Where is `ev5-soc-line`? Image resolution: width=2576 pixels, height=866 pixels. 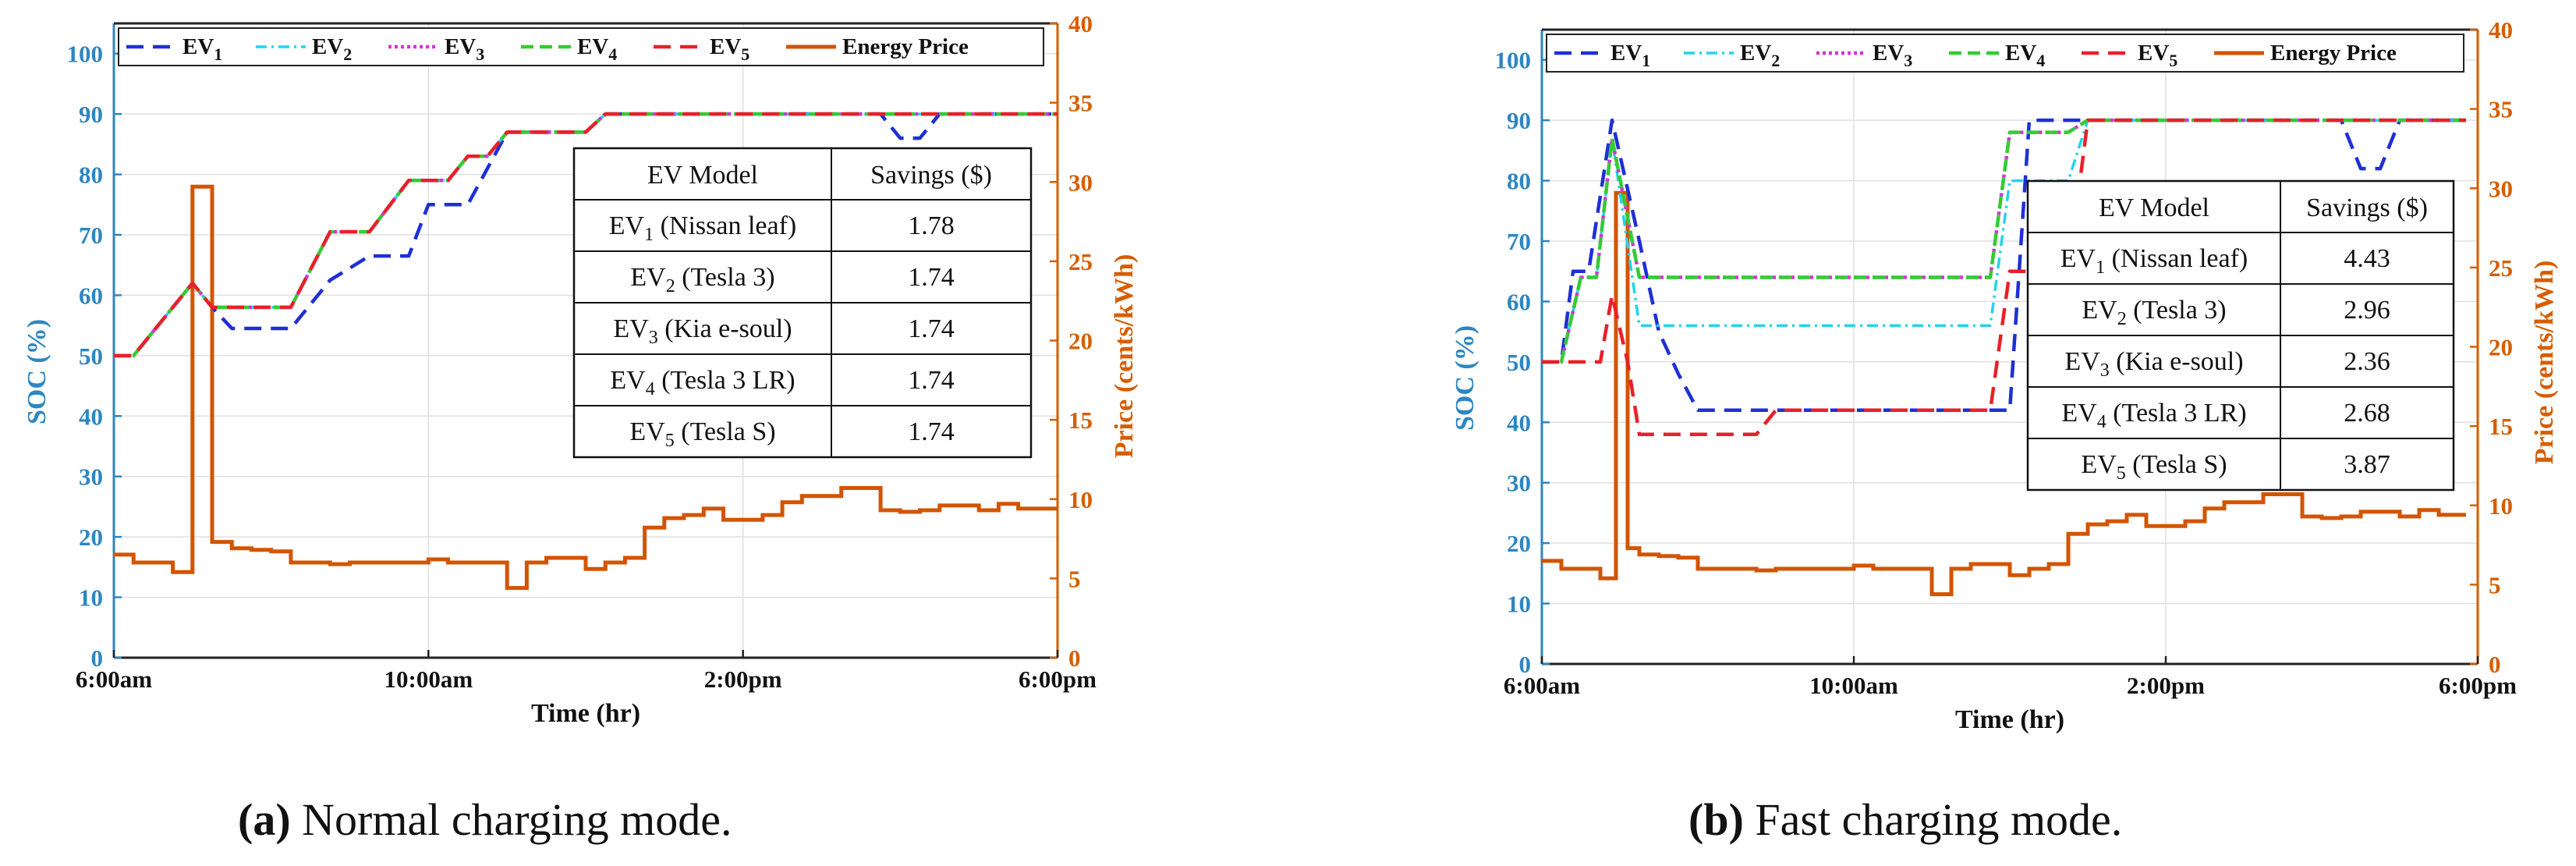
ev5-soc-line is located at coordinates (586, 235).